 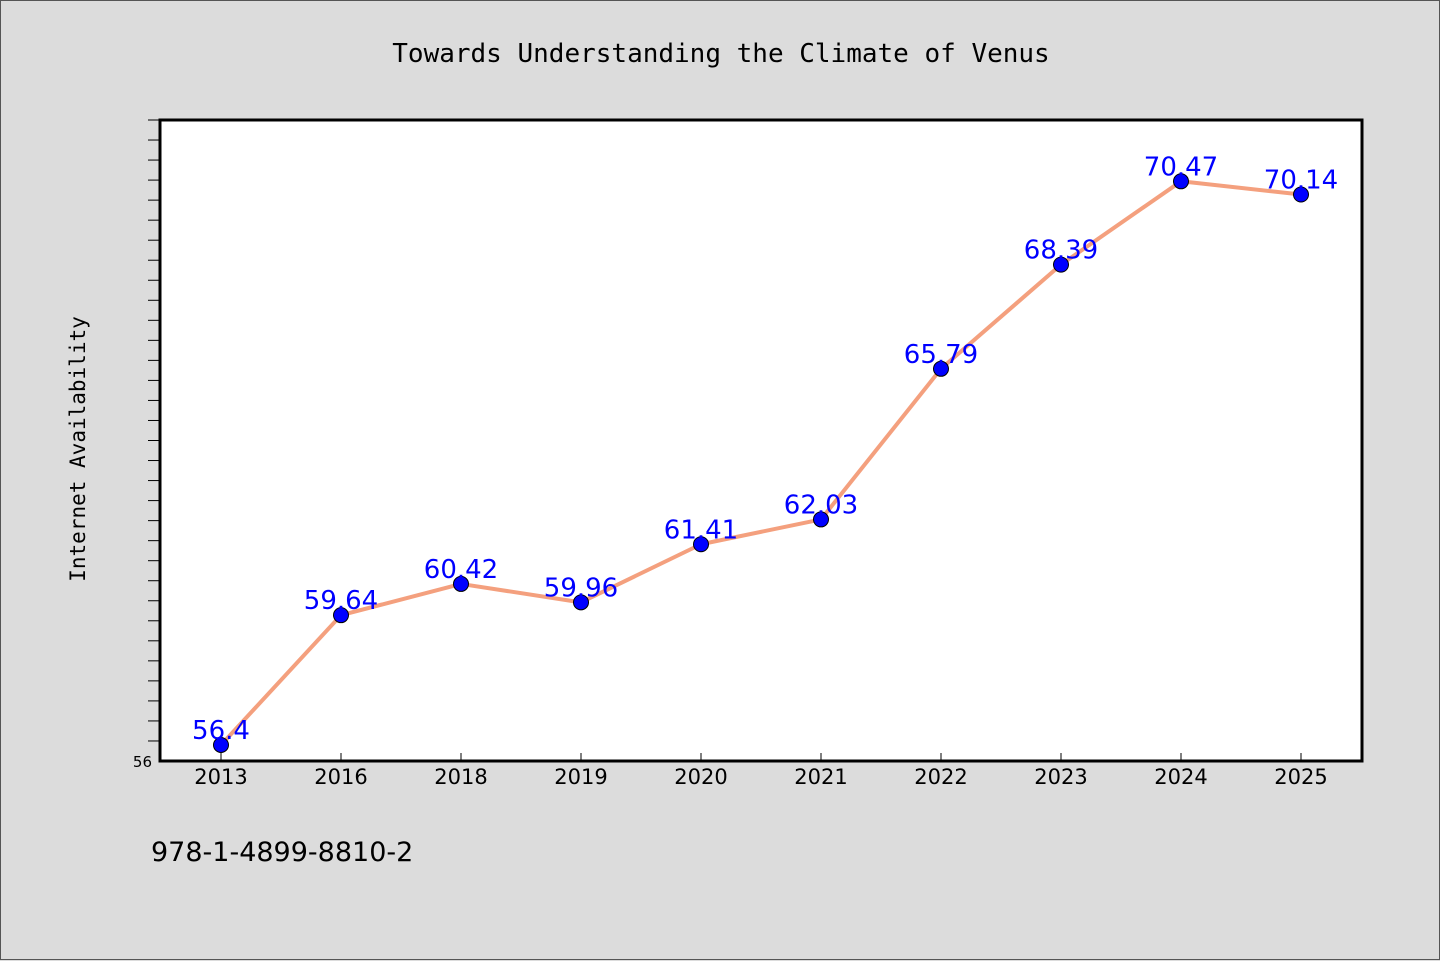 What do you see at coordinates (820, 777) in the screenshot?
I see `x-tick-label: 2021` at bounding box center [820, 777].